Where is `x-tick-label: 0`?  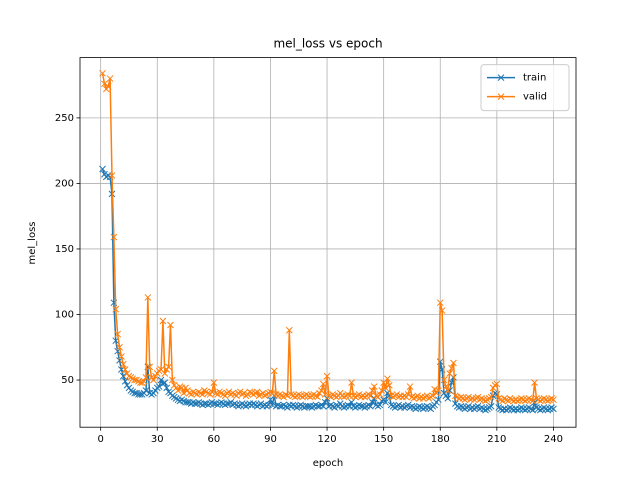 x-tick-label: 0 is located at coordinates (100, 439).